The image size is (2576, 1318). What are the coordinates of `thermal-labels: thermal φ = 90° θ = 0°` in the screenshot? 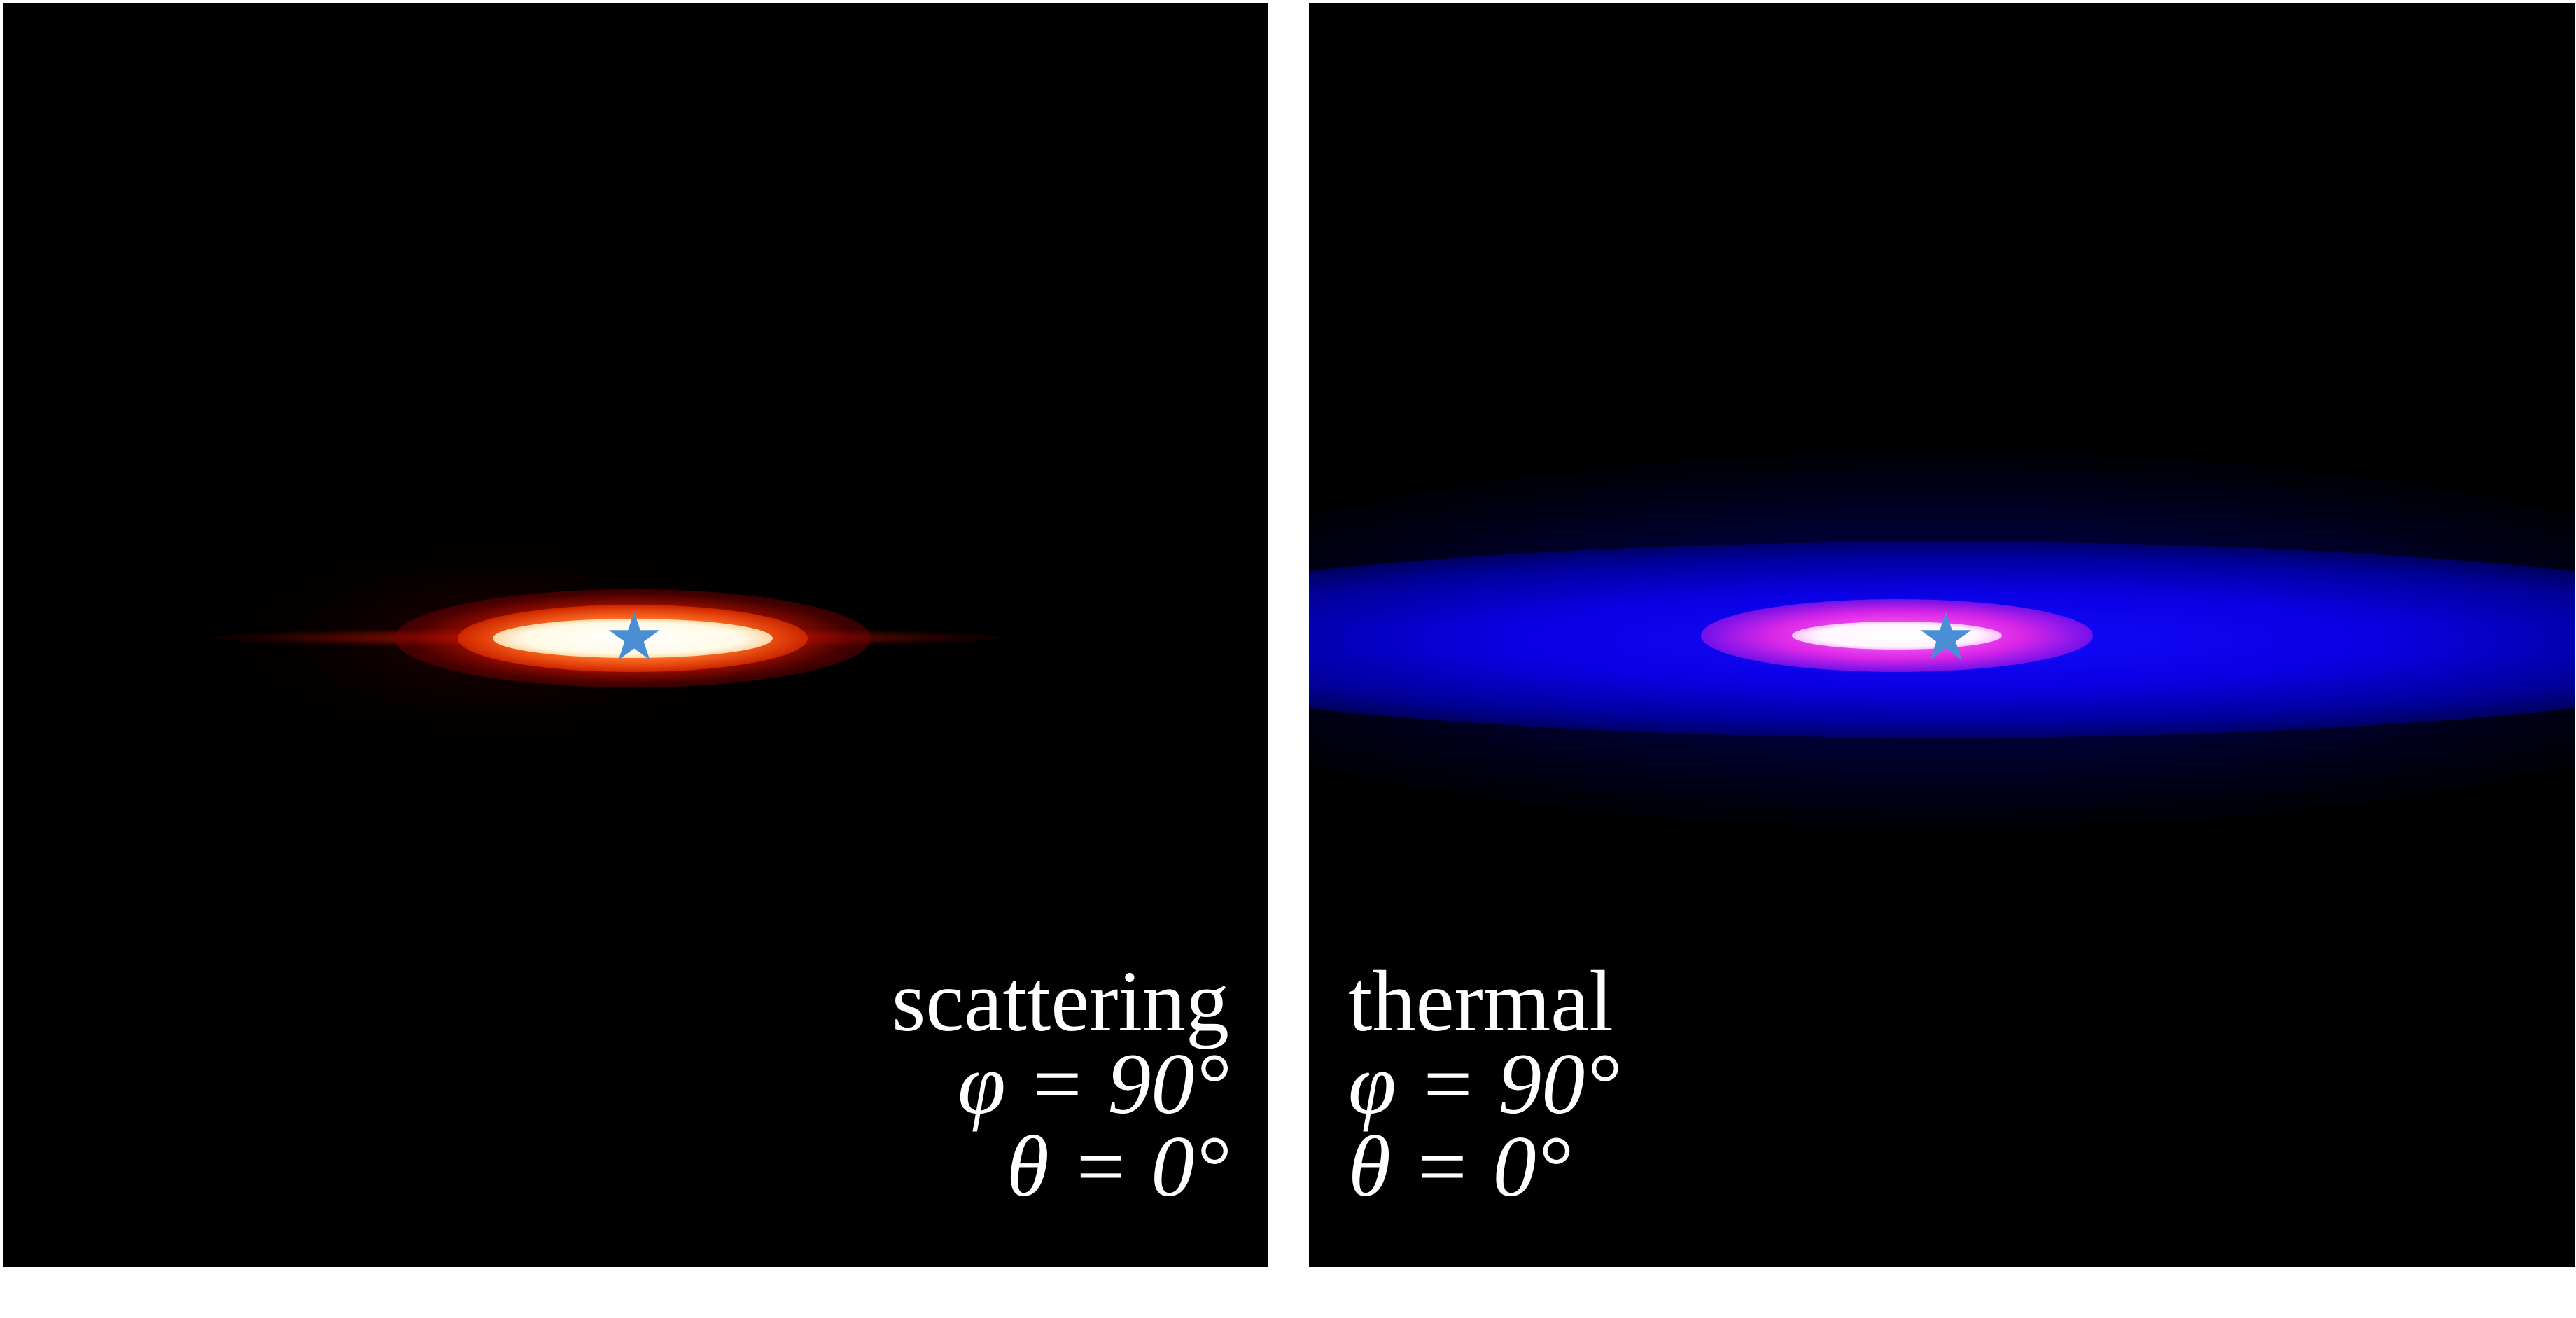 It's located at (1484, 1083).